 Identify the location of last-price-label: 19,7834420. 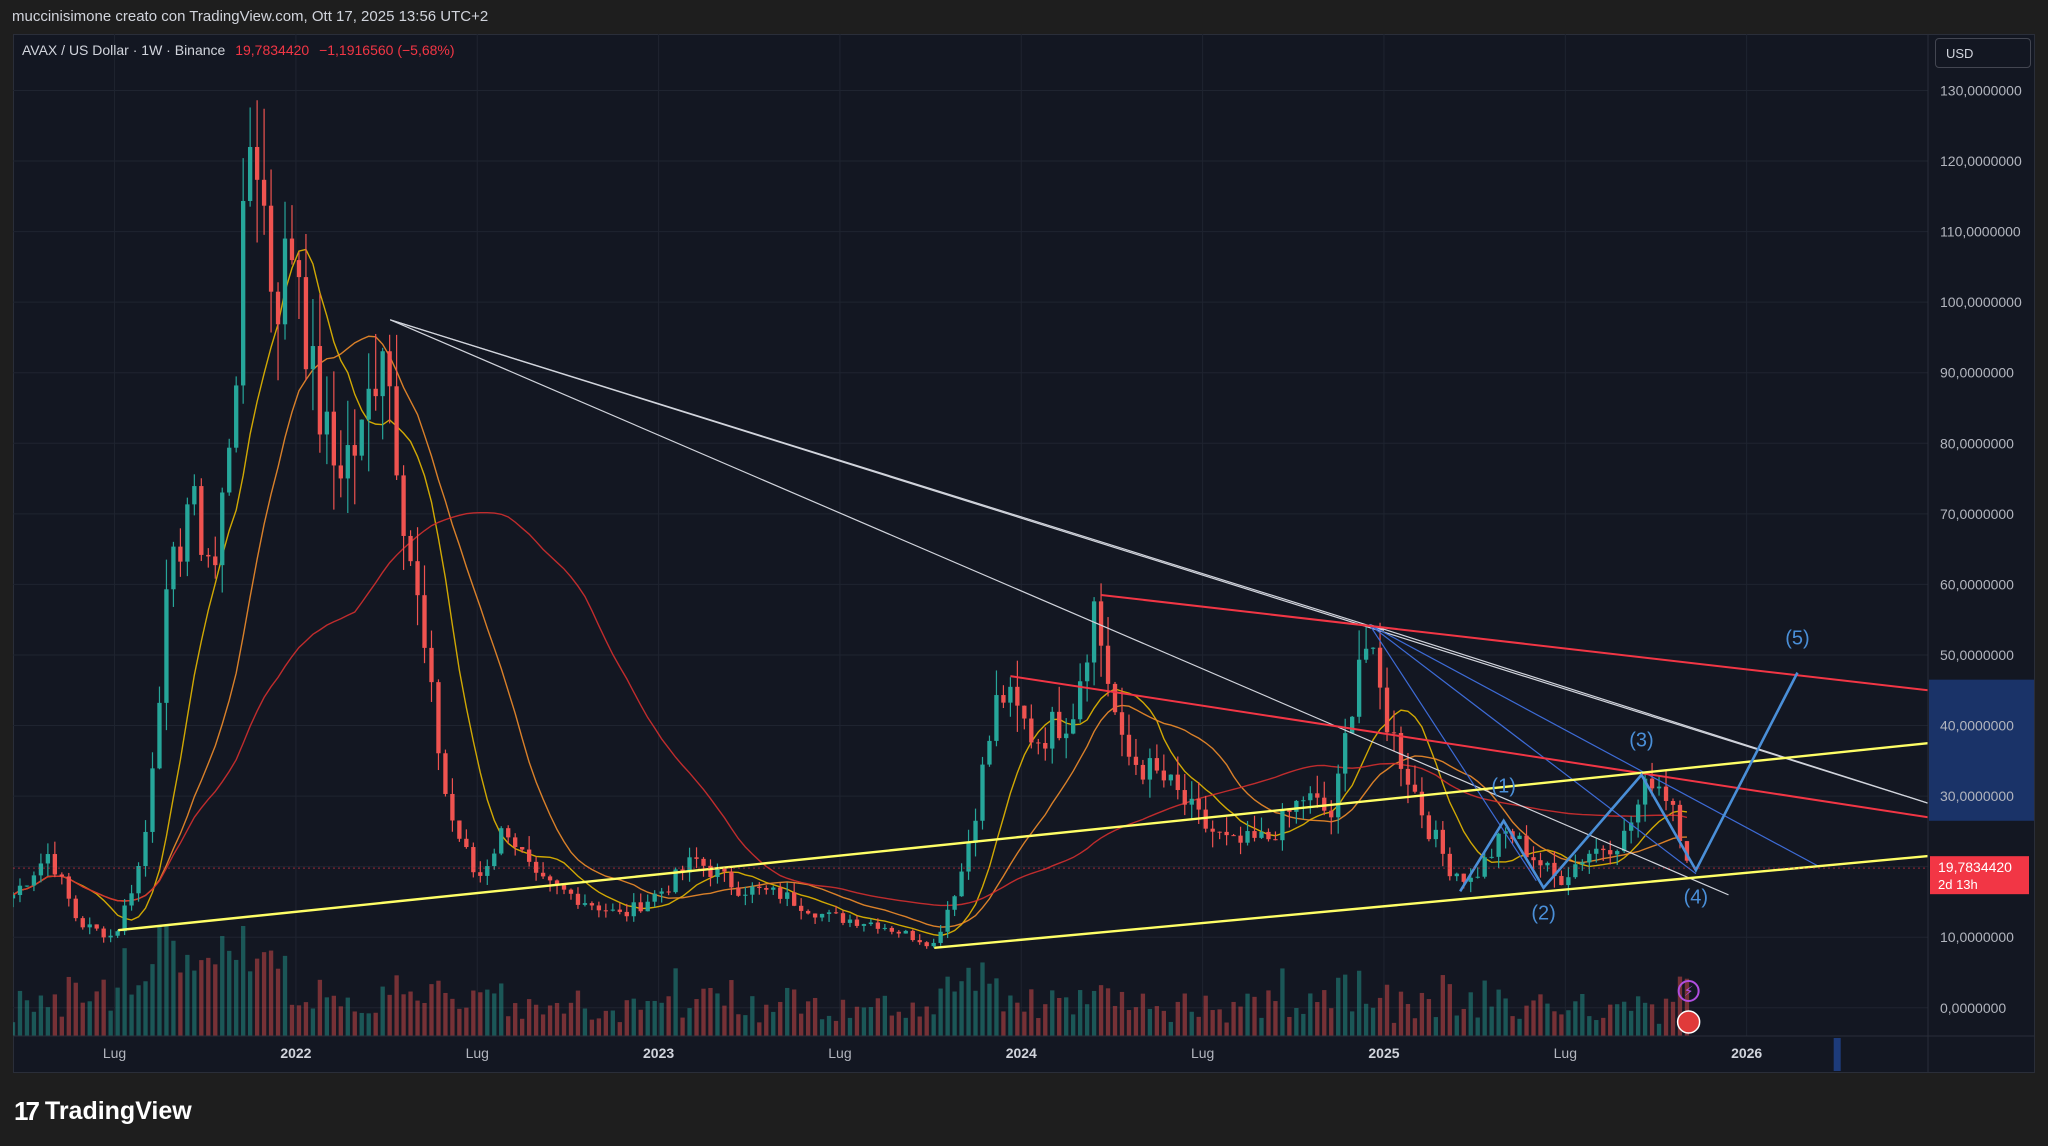
(1975, 867).